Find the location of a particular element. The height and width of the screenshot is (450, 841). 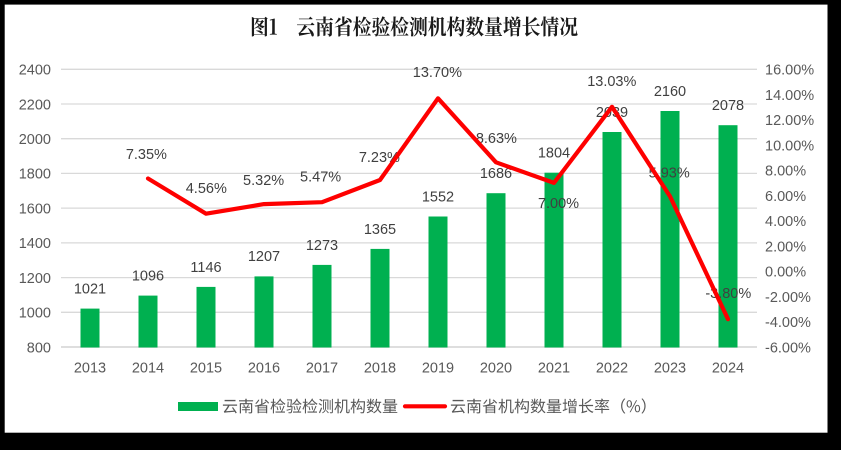

svg-text: 1200 is located at coordinates (35, 279).